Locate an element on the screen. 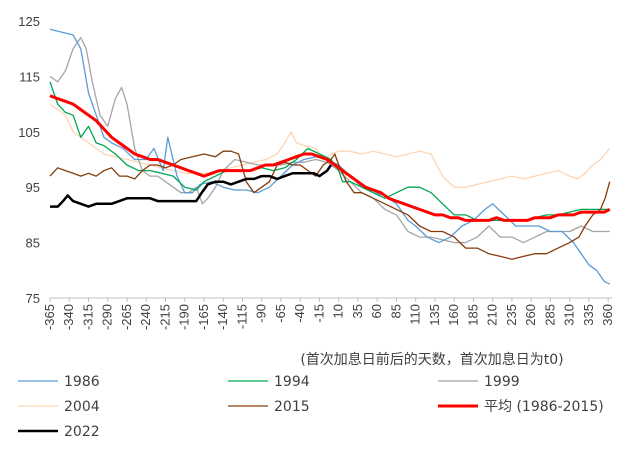 The image size is (630, 449). legend-label: 2004 is located at coordinates (82, 407).